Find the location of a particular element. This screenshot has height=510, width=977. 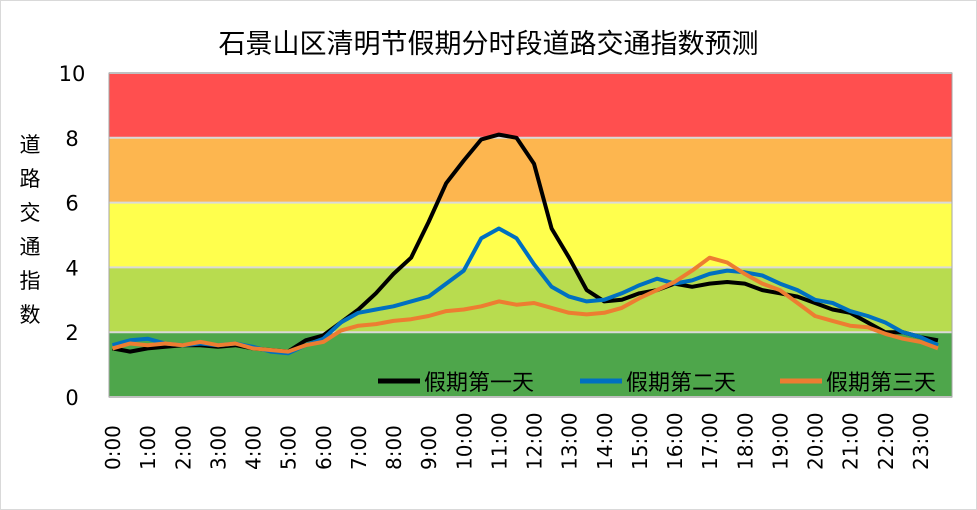

x-tick-label: 15:00 is located at coordinates (640, 441).